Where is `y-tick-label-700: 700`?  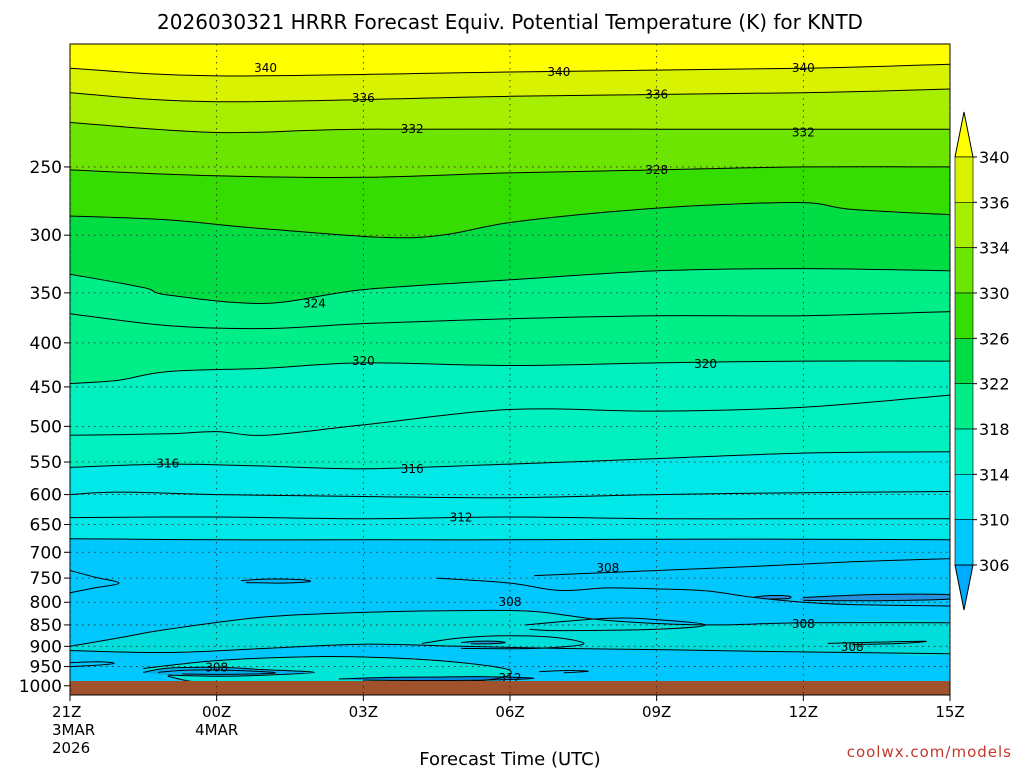 y-tick-label-700: 700 is located at coordinates (46, 553).